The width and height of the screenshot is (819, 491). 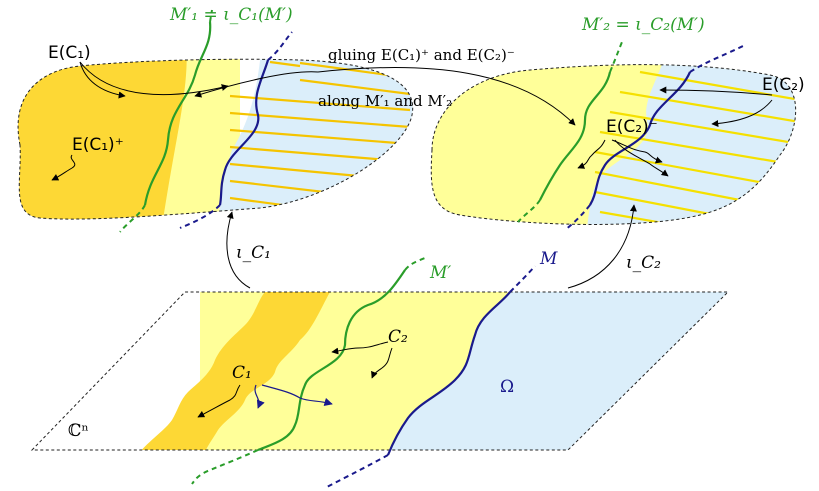 What do you see at coordinates (356, 471) in the screenshot?
I see `curve-m-bottom-dashed` at bounding box center [356, 471].